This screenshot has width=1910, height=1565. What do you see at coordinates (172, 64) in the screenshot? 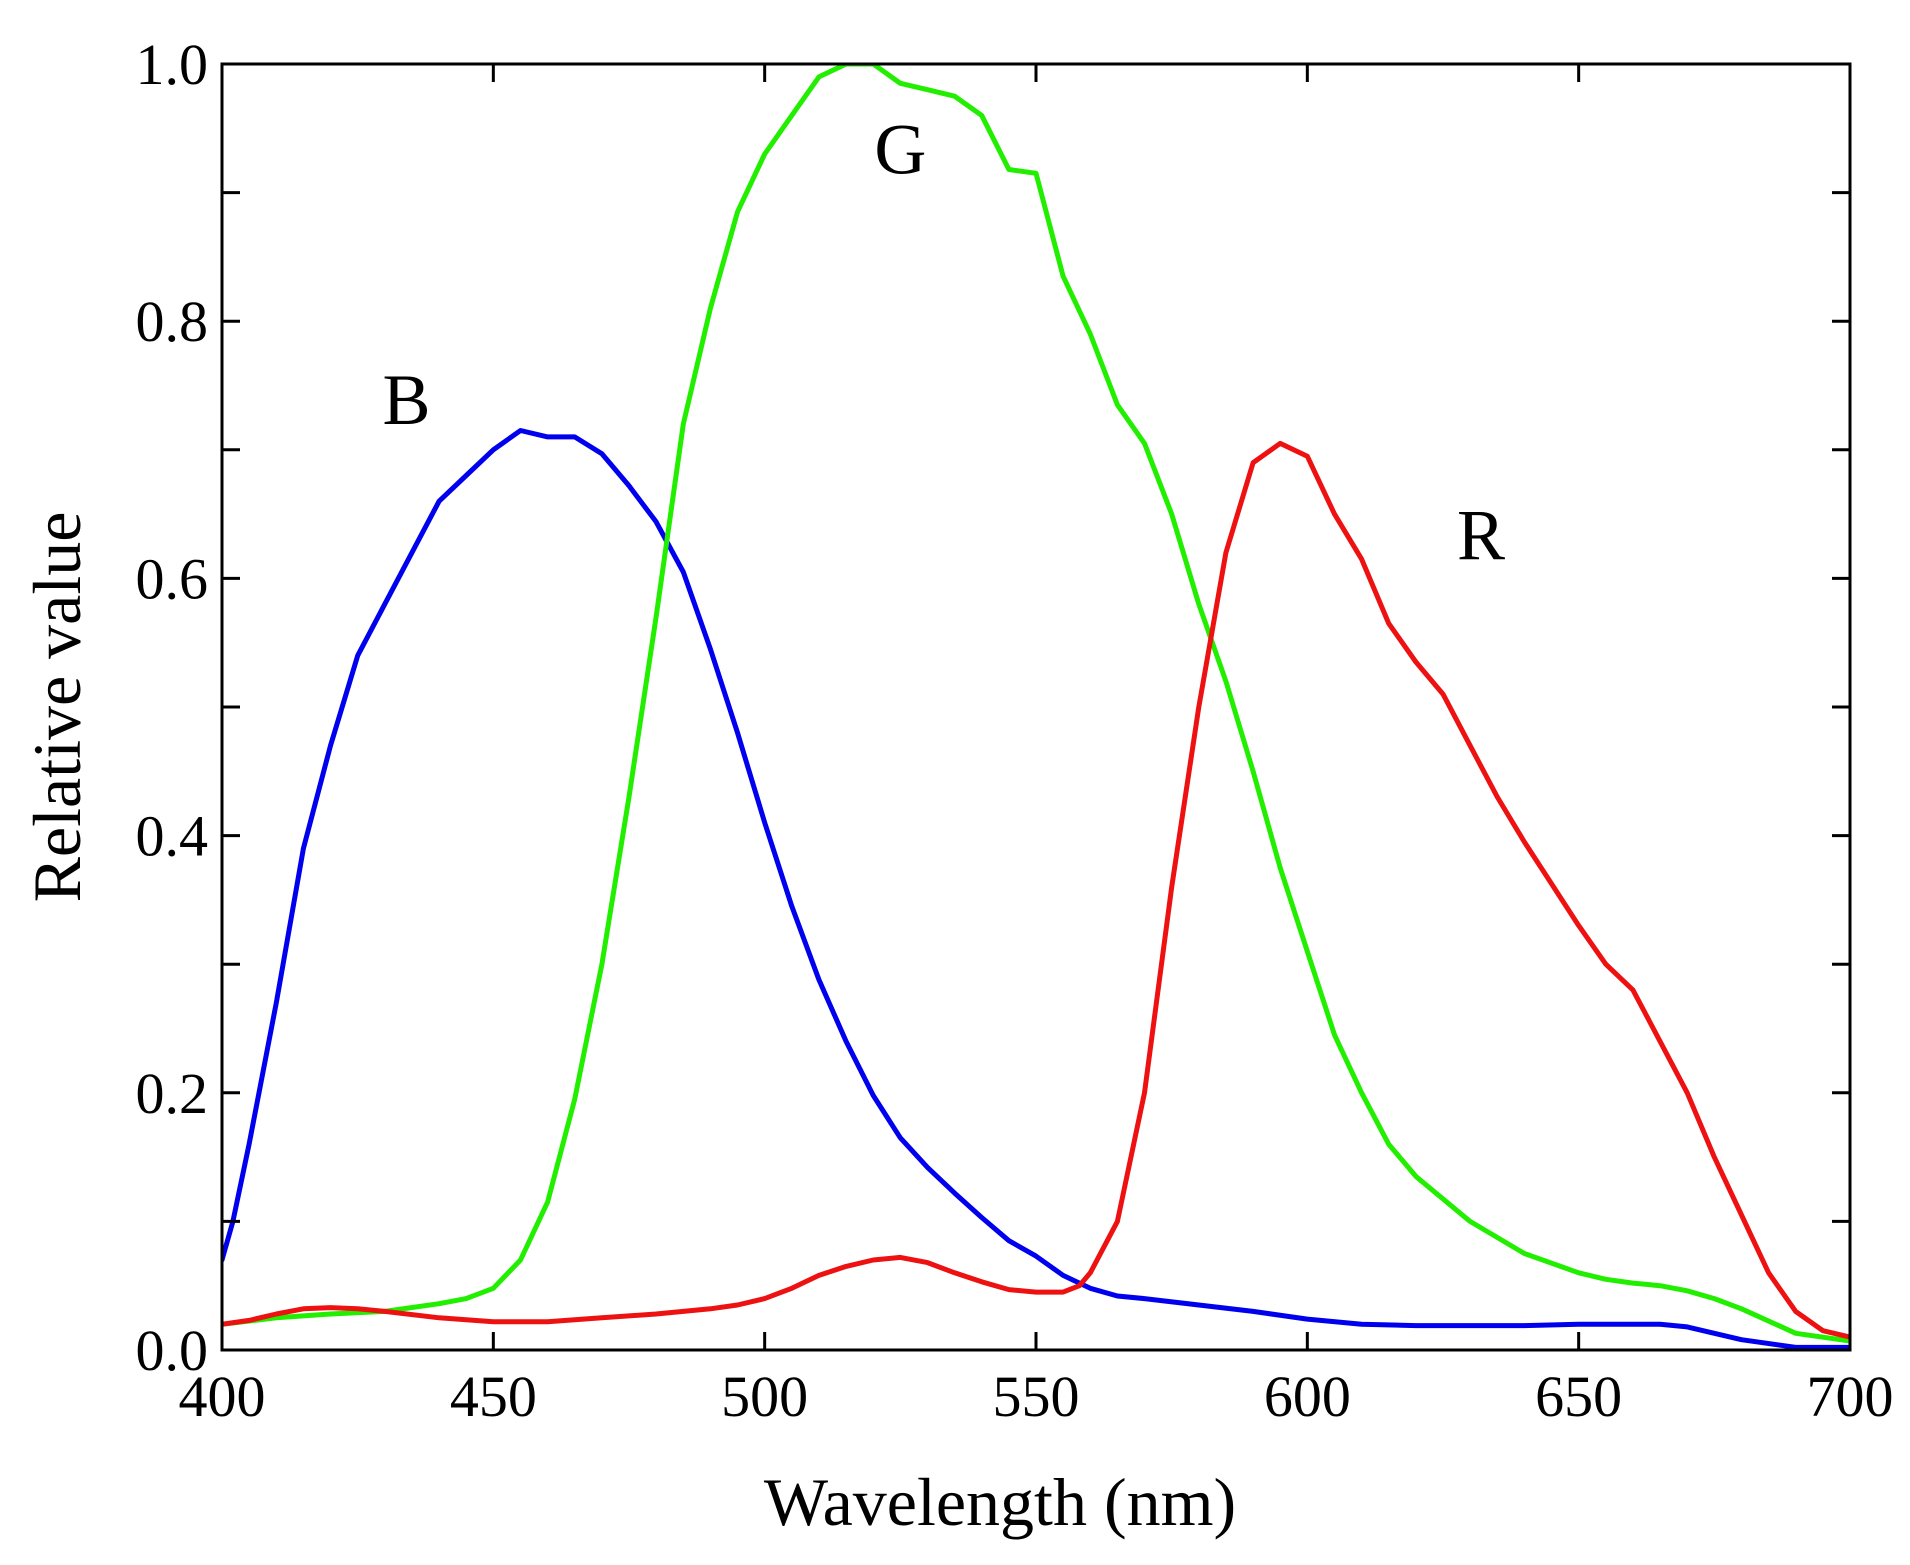
I see `y-tick-label: 1.0` at bounding box center [172, 64].